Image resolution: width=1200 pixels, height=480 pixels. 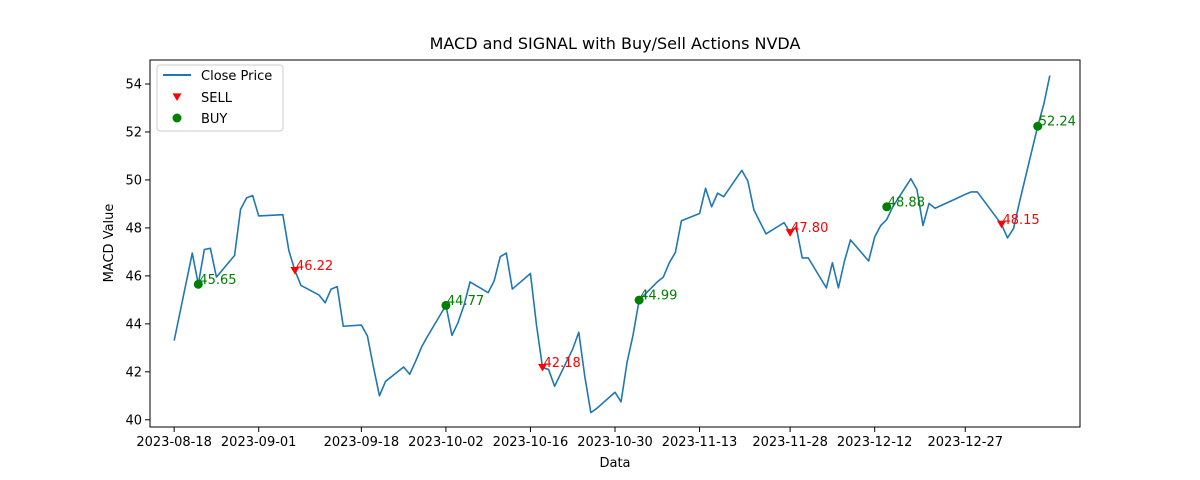 I want to click on legend-label-buy: BUY, so click(x=214, y=119).